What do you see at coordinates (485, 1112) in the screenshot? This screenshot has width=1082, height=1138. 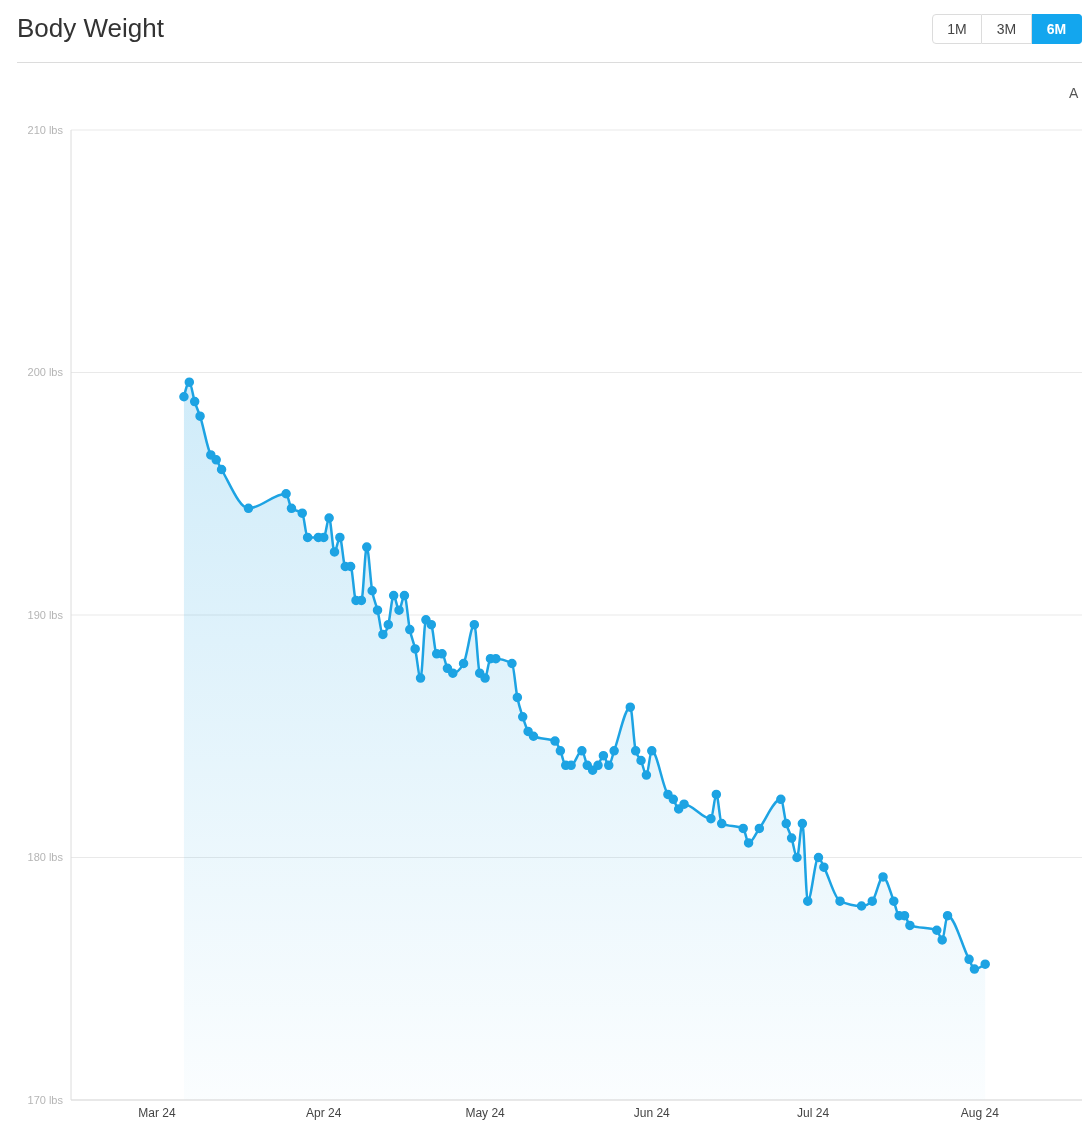 I see `x-tick-label: May 24` at bounding box center [485, 1112].